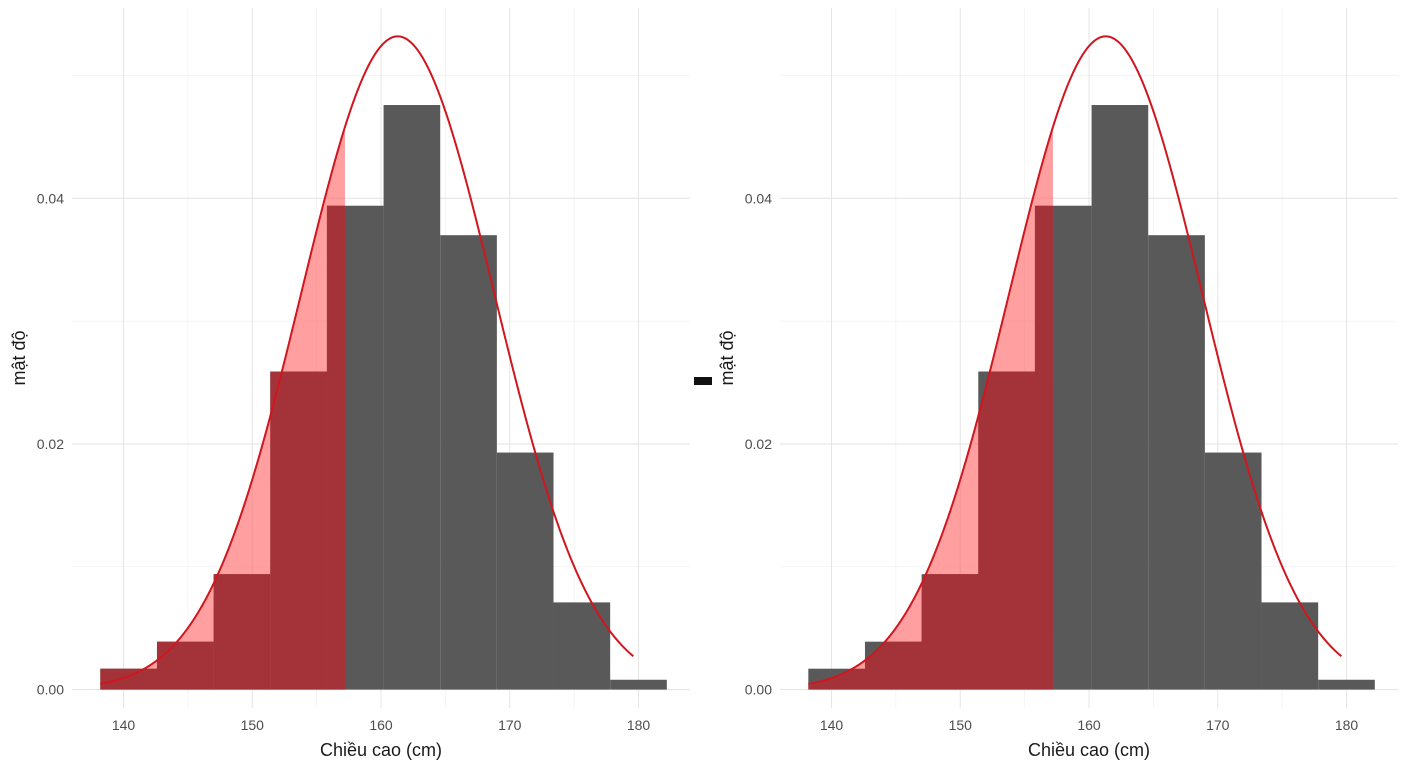  Describe the element at coordinates (703, 381) in the screenshot. I see `text-cursor-mark` at that location.